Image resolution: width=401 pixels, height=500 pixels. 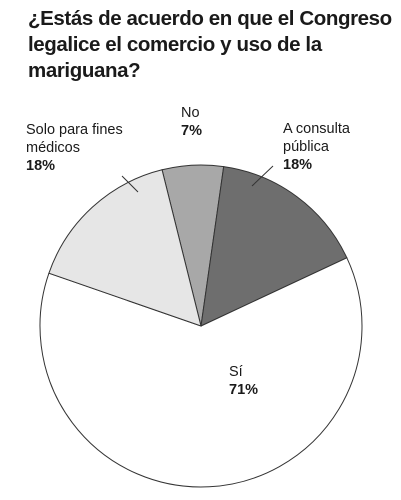 I want to click on value-label: 71%, so click(x=244, y=390).